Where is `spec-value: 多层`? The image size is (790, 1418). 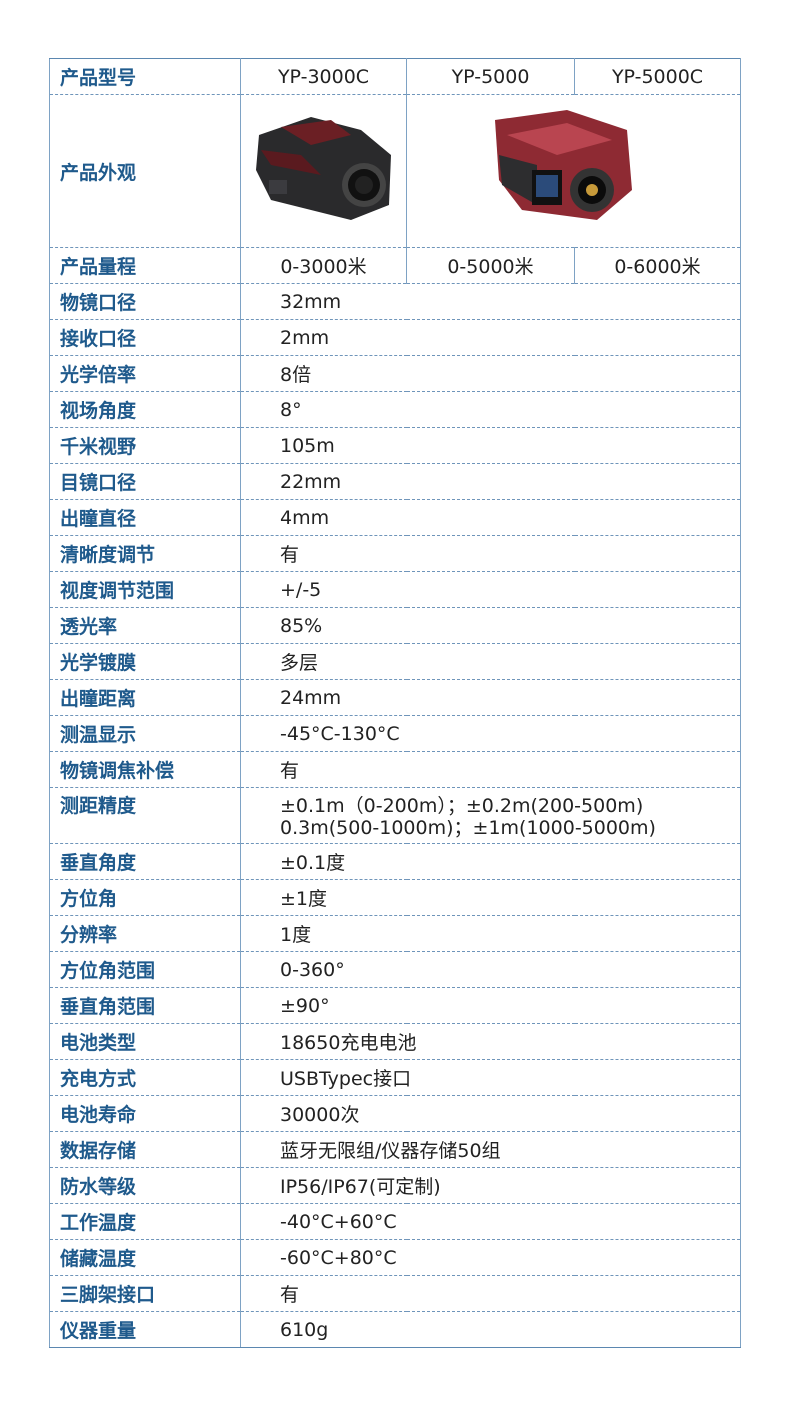
spec-value: 多层 is located at coordinates (490, 661).